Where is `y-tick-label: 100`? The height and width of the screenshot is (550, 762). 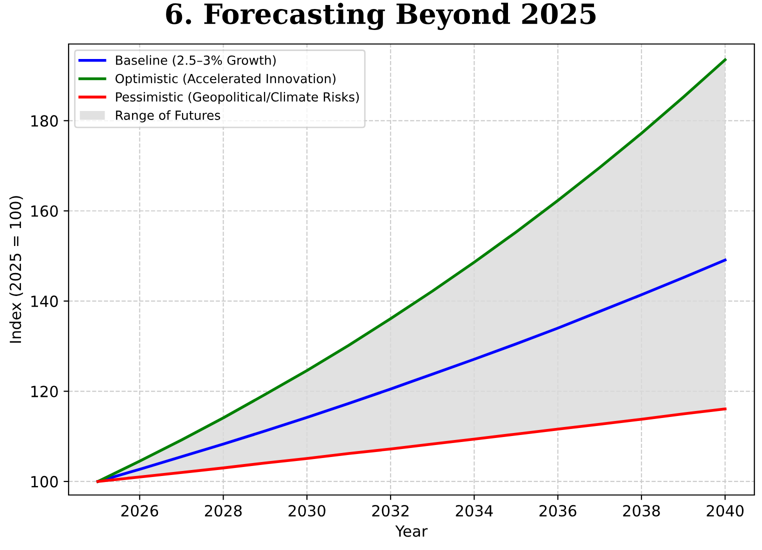
y-tick-label: 100 is located at coordinates (44, 482).